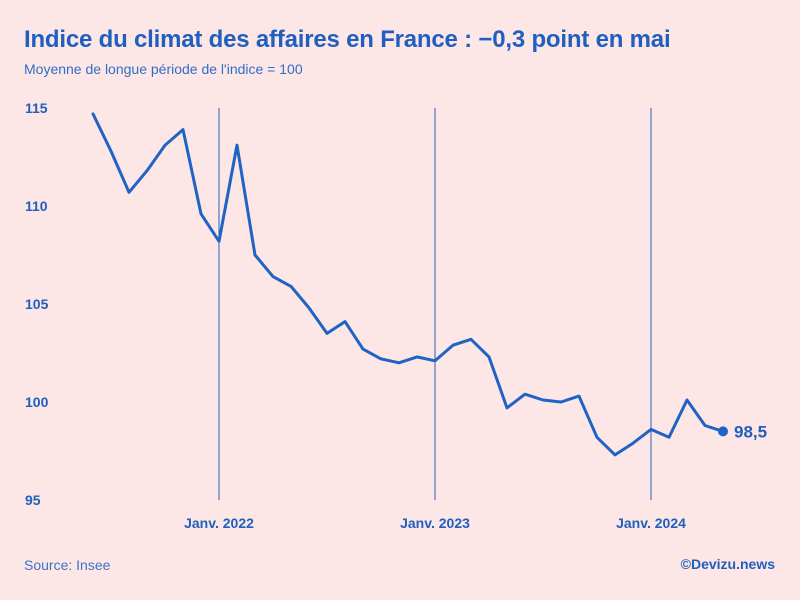  I want to click on x-axis-labels: Janv. 2022 Janv. 2023 Janv. 2024, so click(435, 523).